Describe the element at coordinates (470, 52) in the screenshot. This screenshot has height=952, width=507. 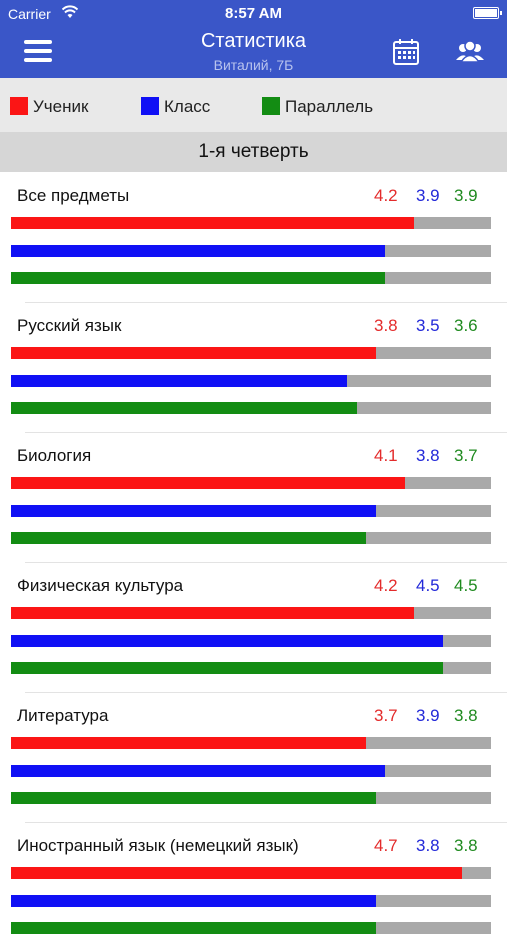
I see `people-icon` at that location.